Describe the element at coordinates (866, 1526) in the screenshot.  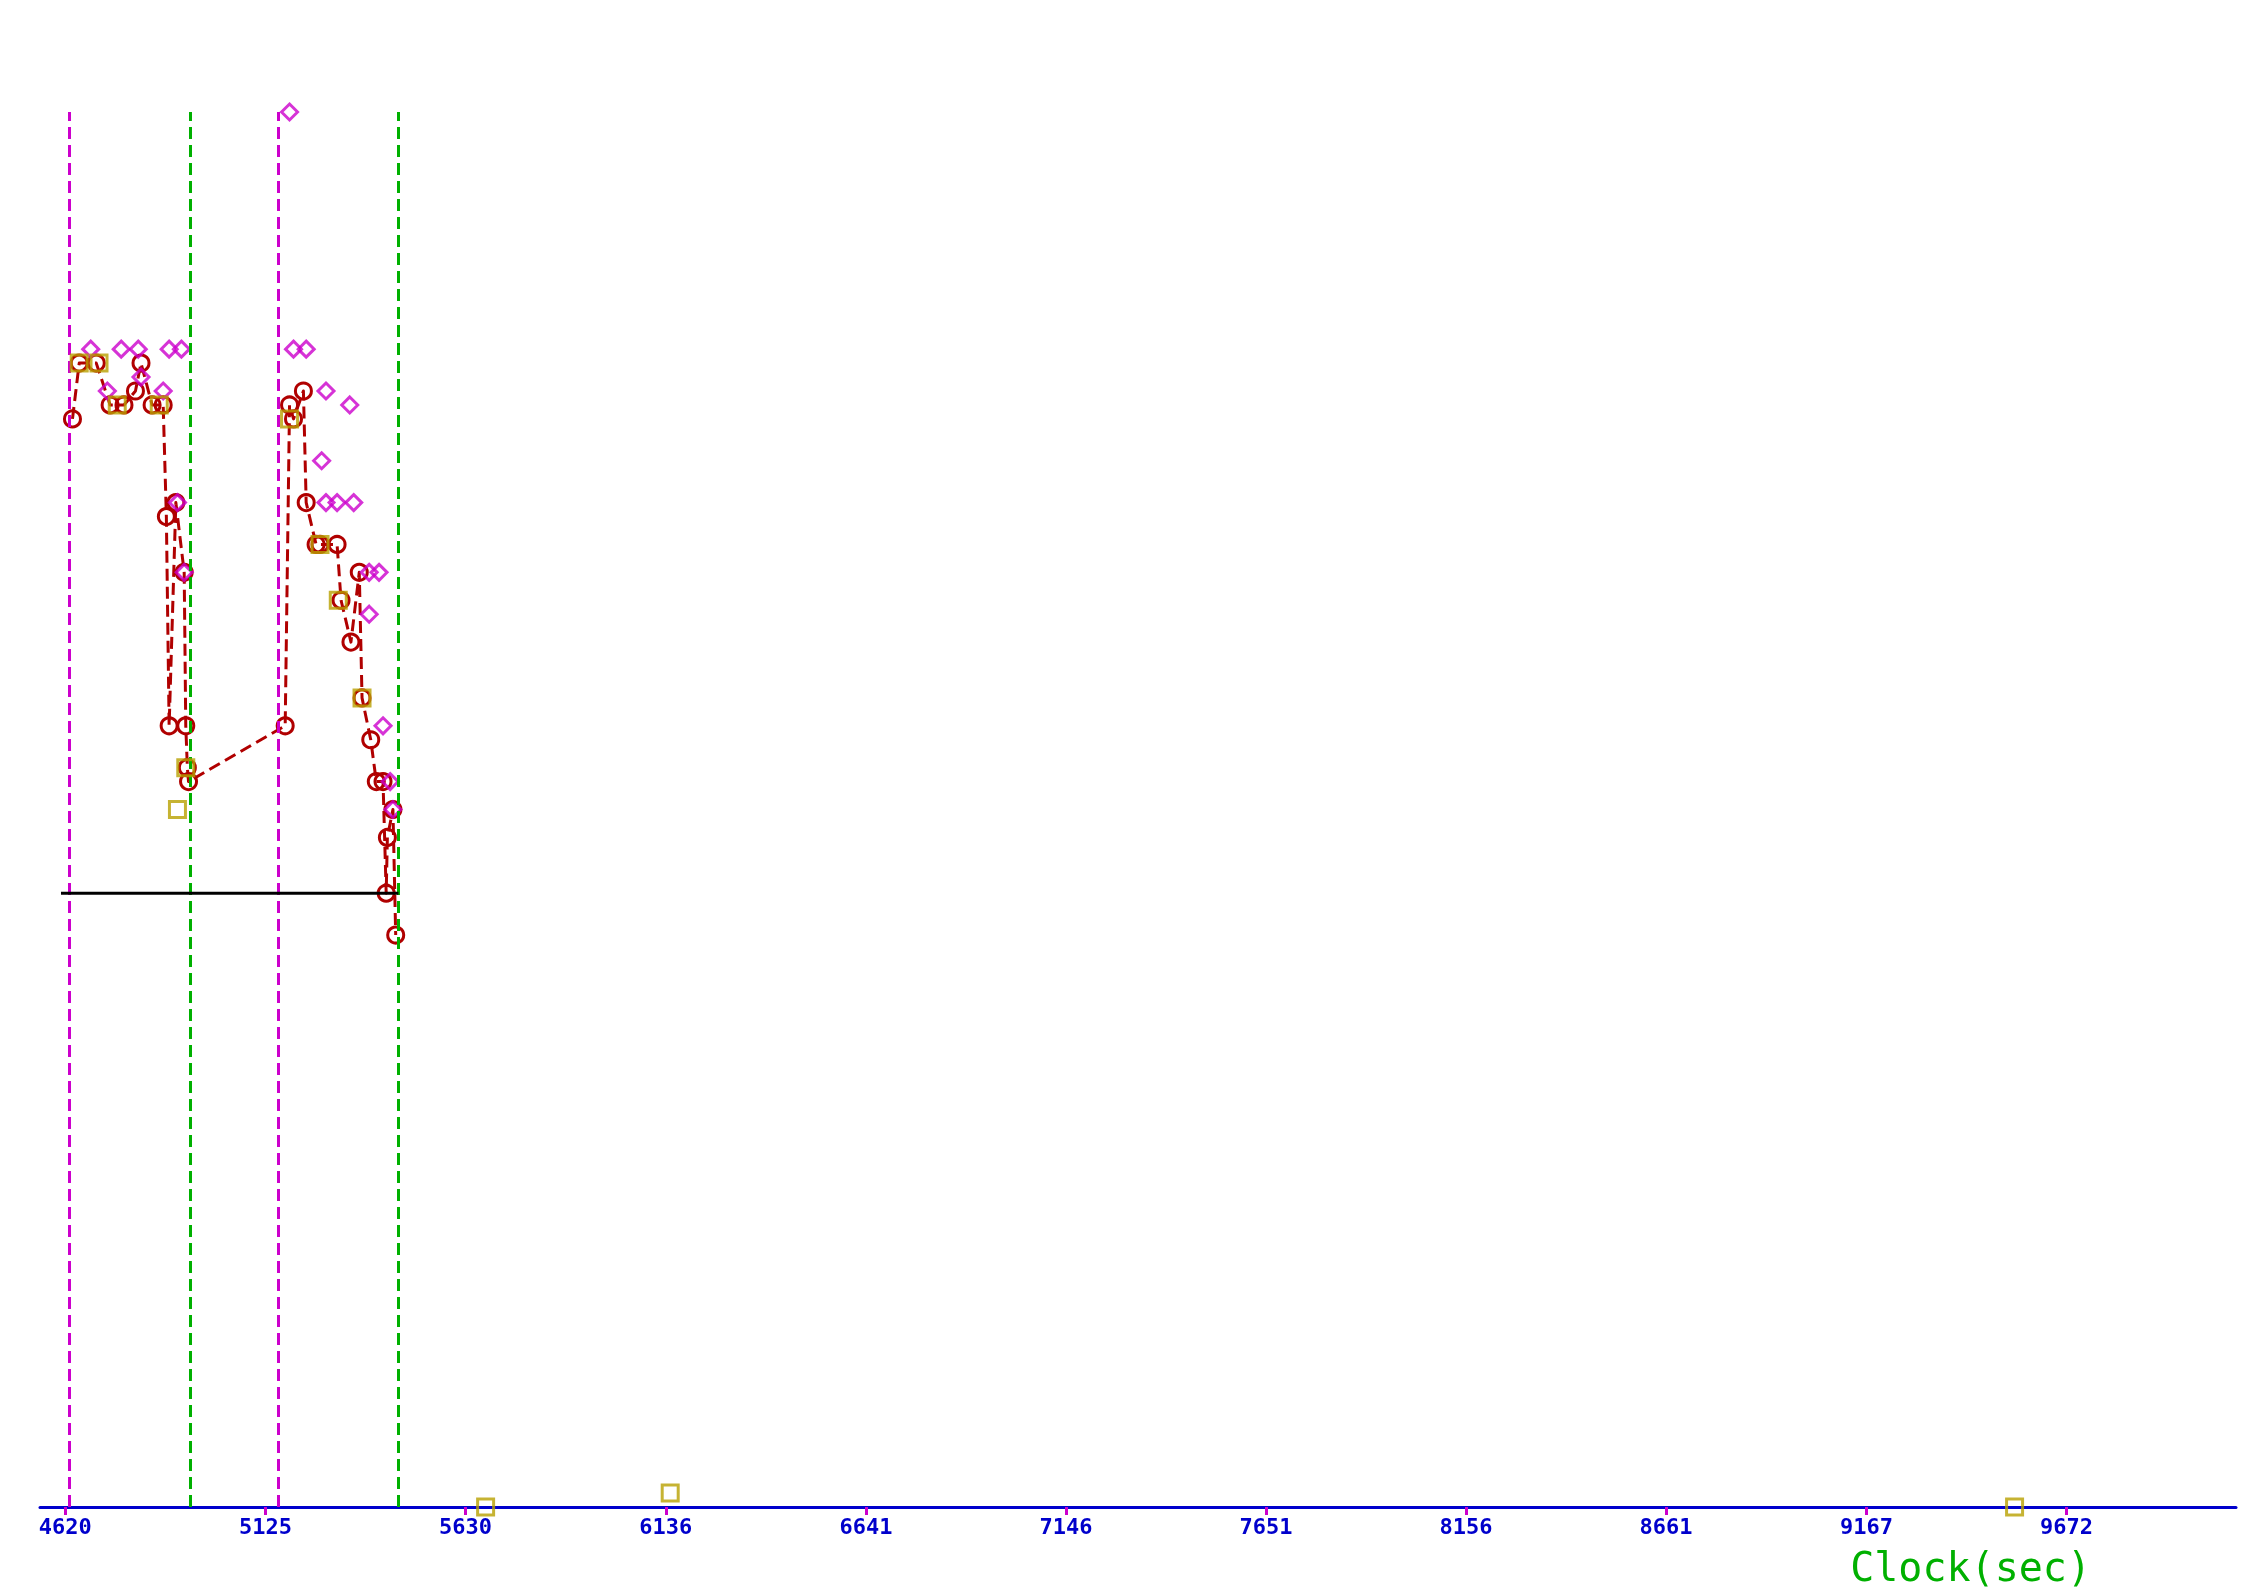
I see `x-tick-label: 6641` at that location.